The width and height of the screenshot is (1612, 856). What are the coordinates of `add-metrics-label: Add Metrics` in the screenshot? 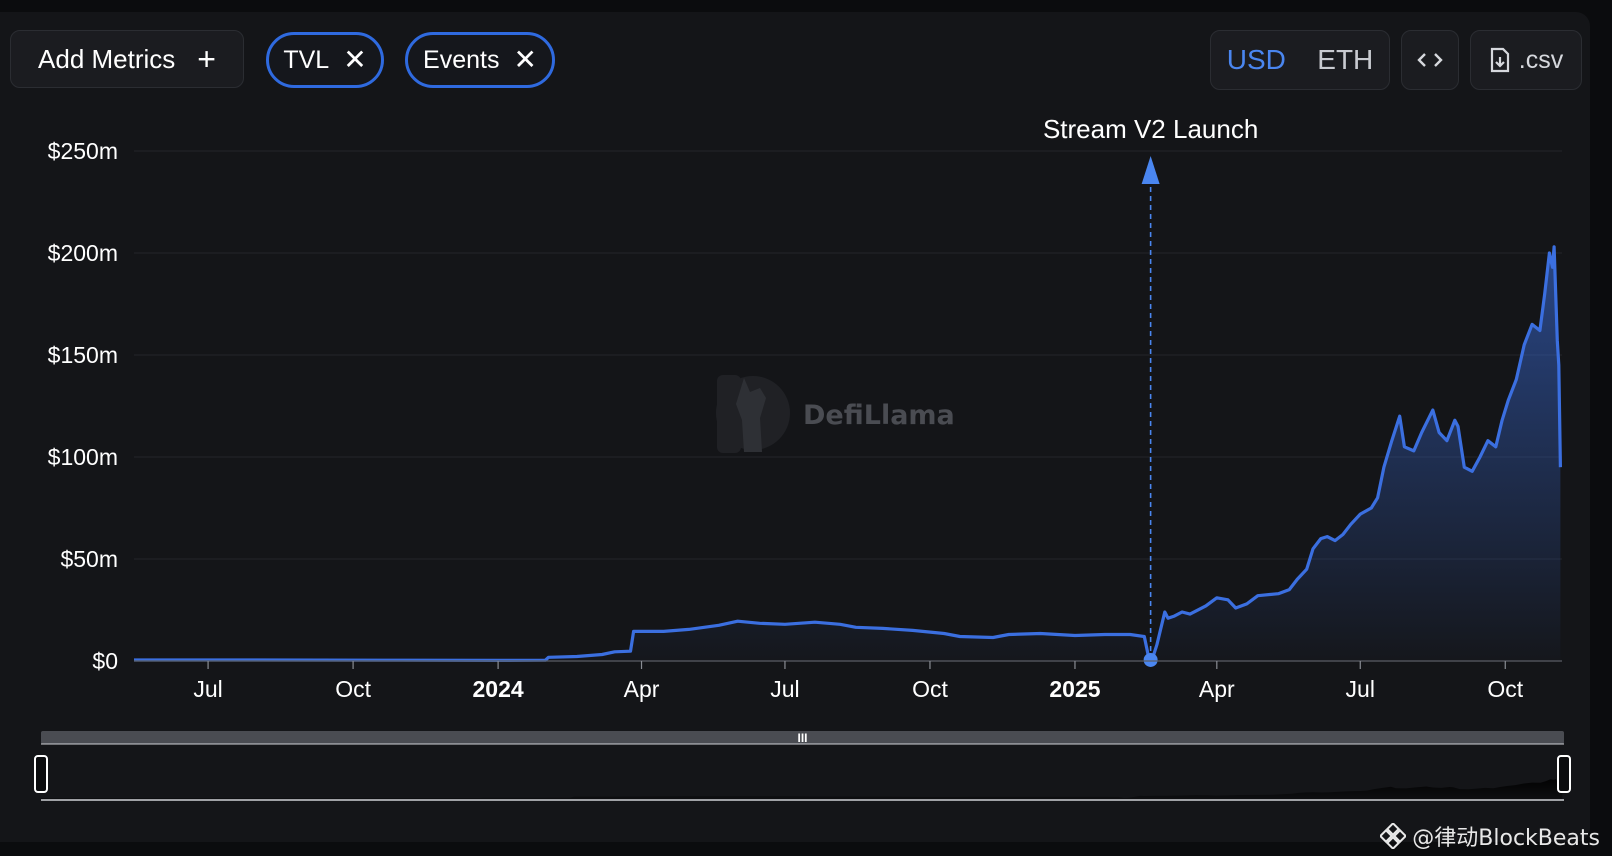 It's located at (107, 58).